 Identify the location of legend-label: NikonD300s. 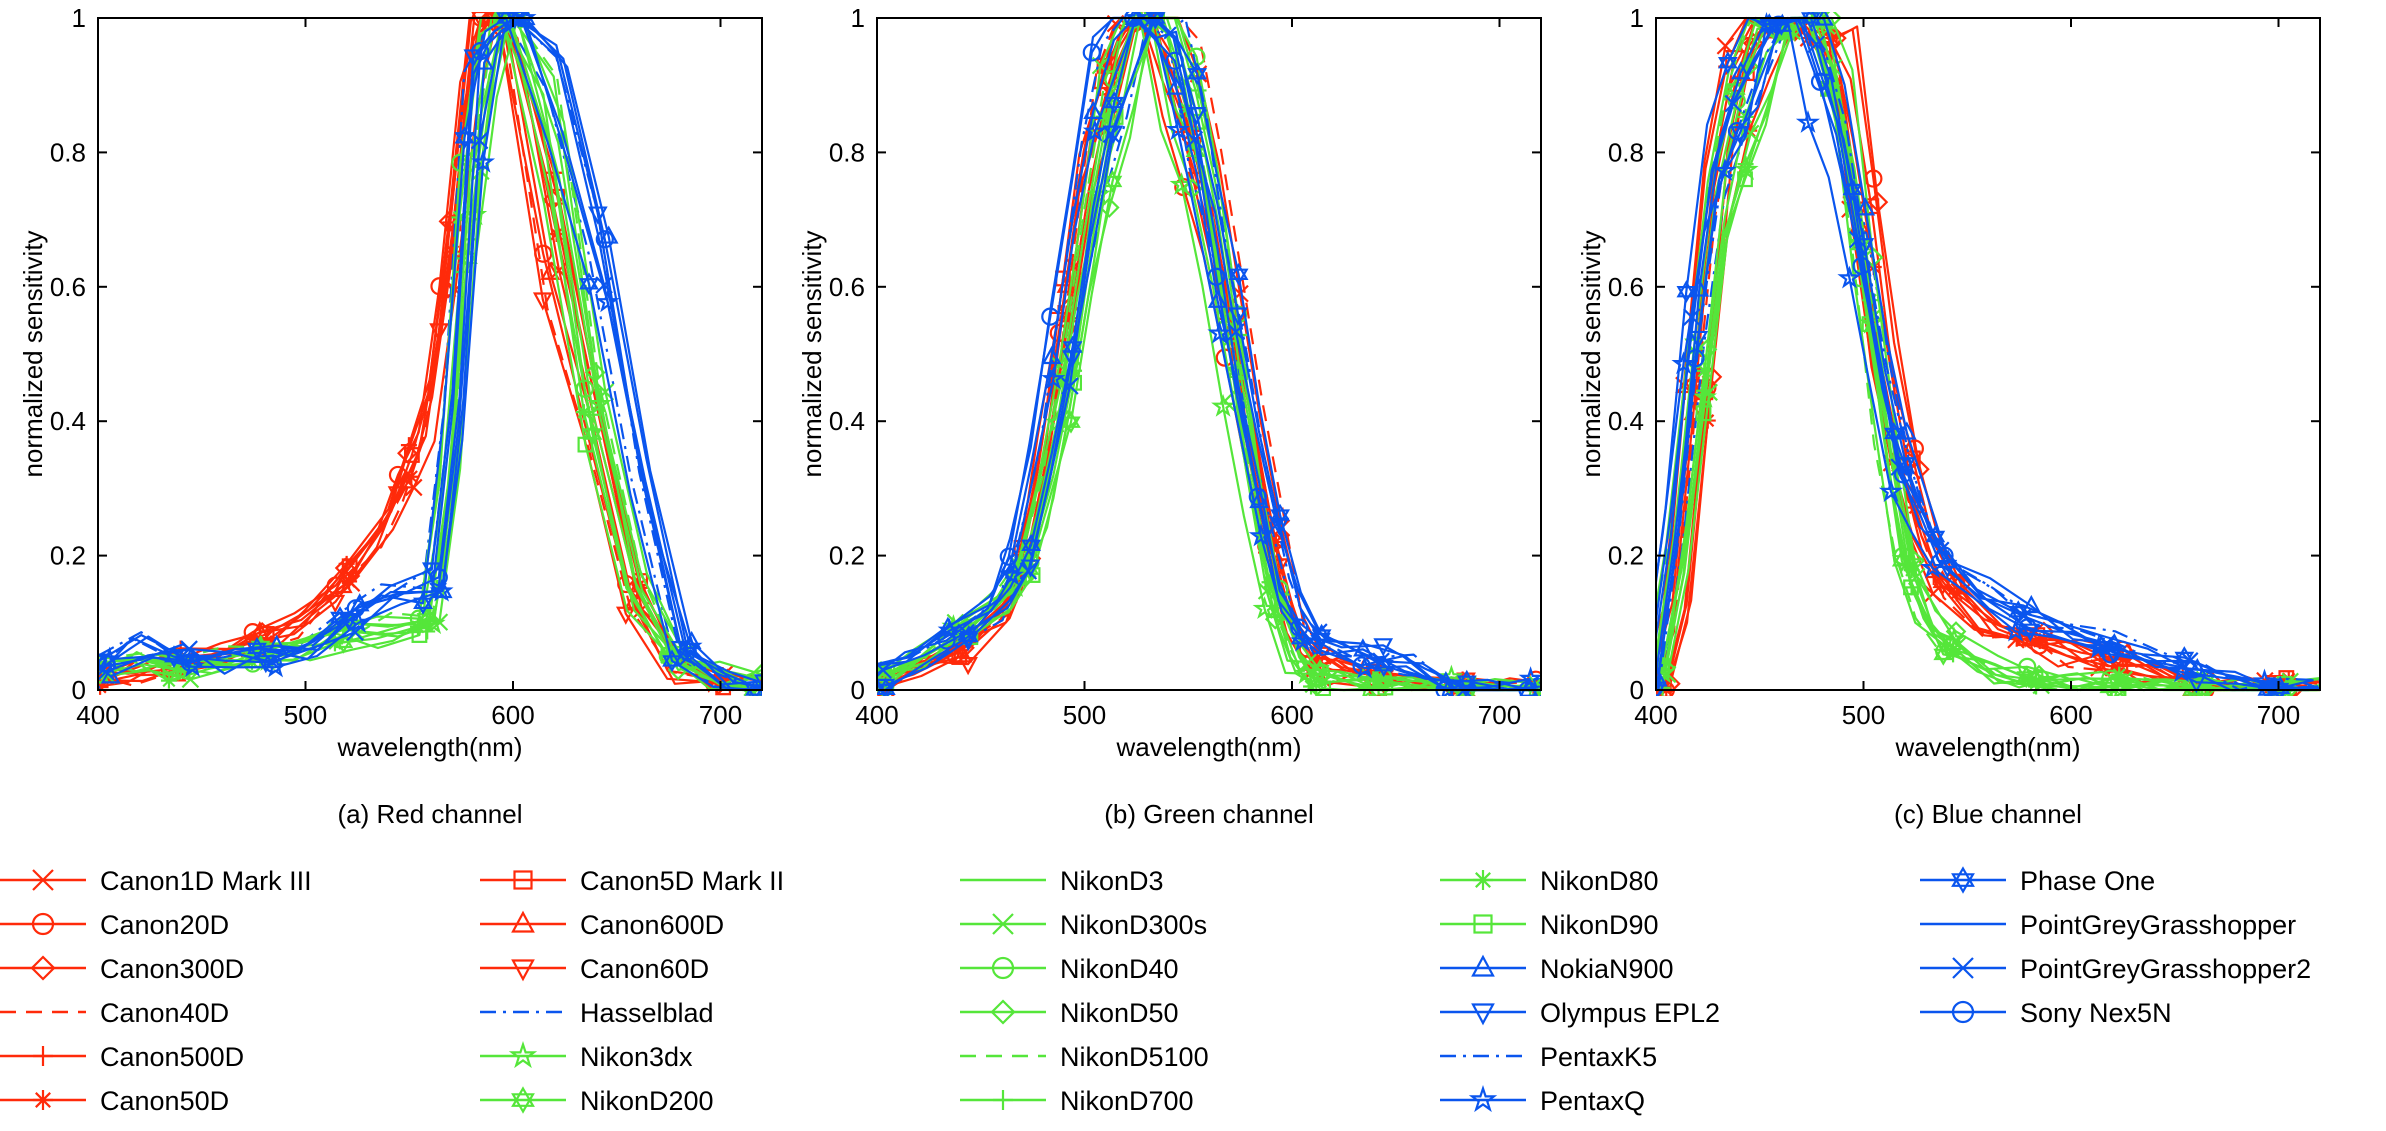
(1133, 925).